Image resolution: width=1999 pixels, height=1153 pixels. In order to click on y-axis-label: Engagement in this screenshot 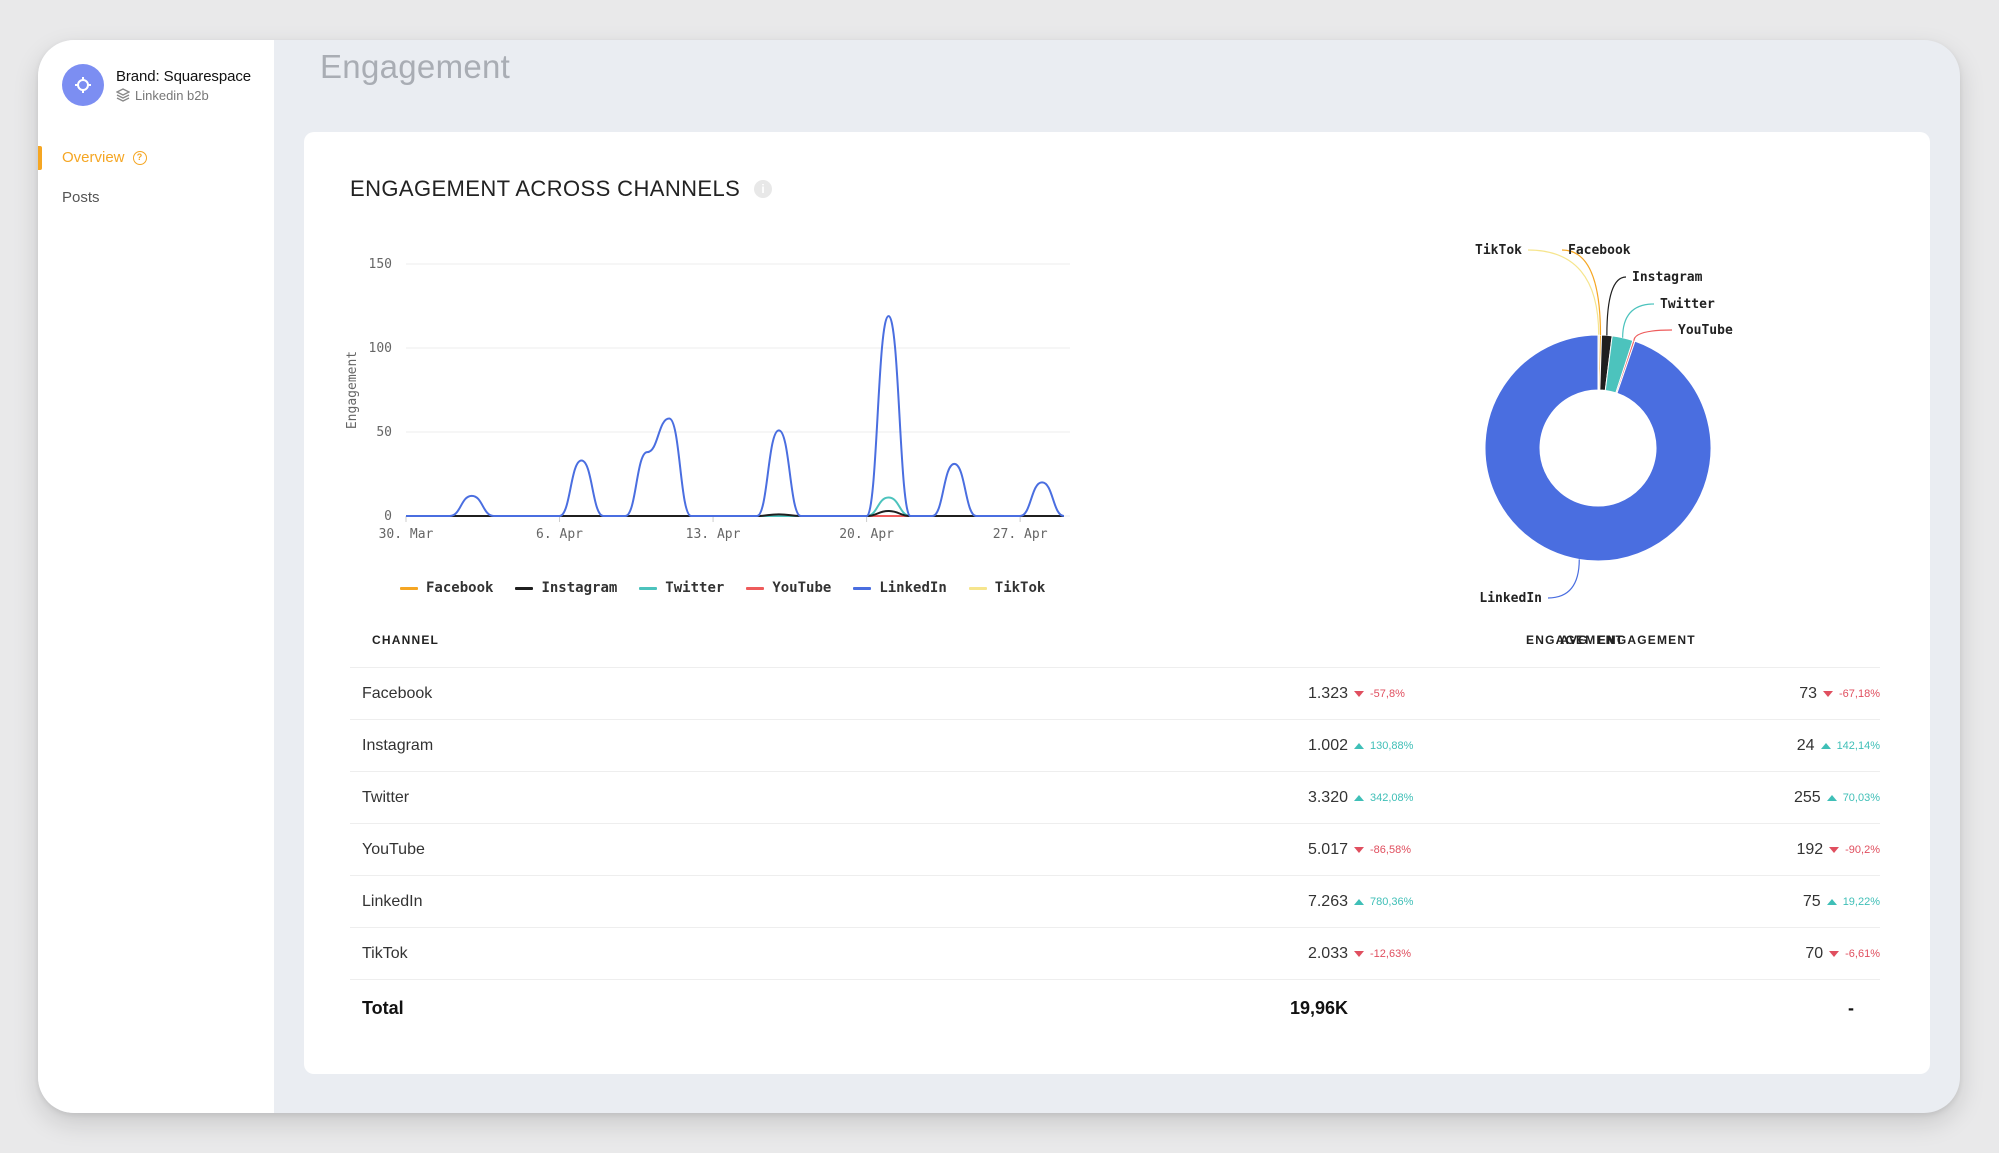, I will do `click(352, 390)`.